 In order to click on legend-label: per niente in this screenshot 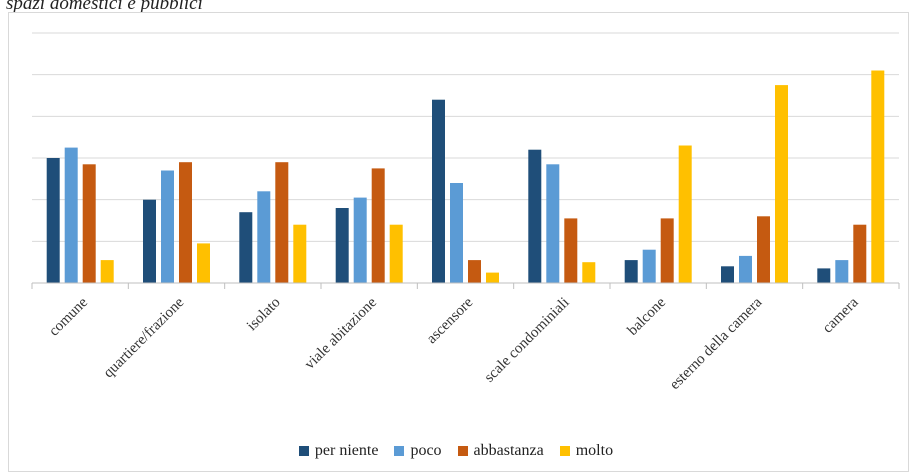, I will do `click(346, 450)`.